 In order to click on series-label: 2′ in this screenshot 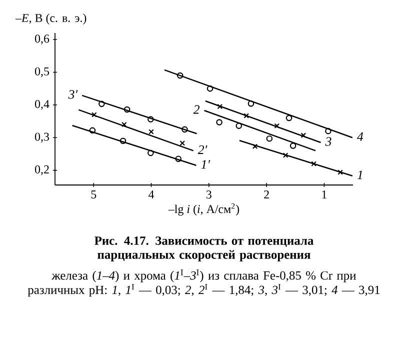, I will do `click(203, 149)`.